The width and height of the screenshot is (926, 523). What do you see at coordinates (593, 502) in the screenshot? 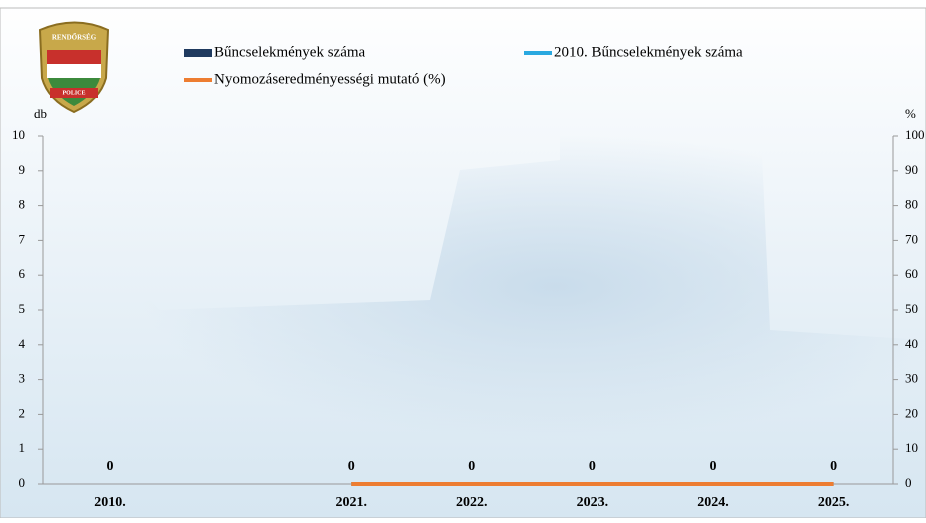
I see `x-tick-label: 2023.` at bounding box center [593, 502].